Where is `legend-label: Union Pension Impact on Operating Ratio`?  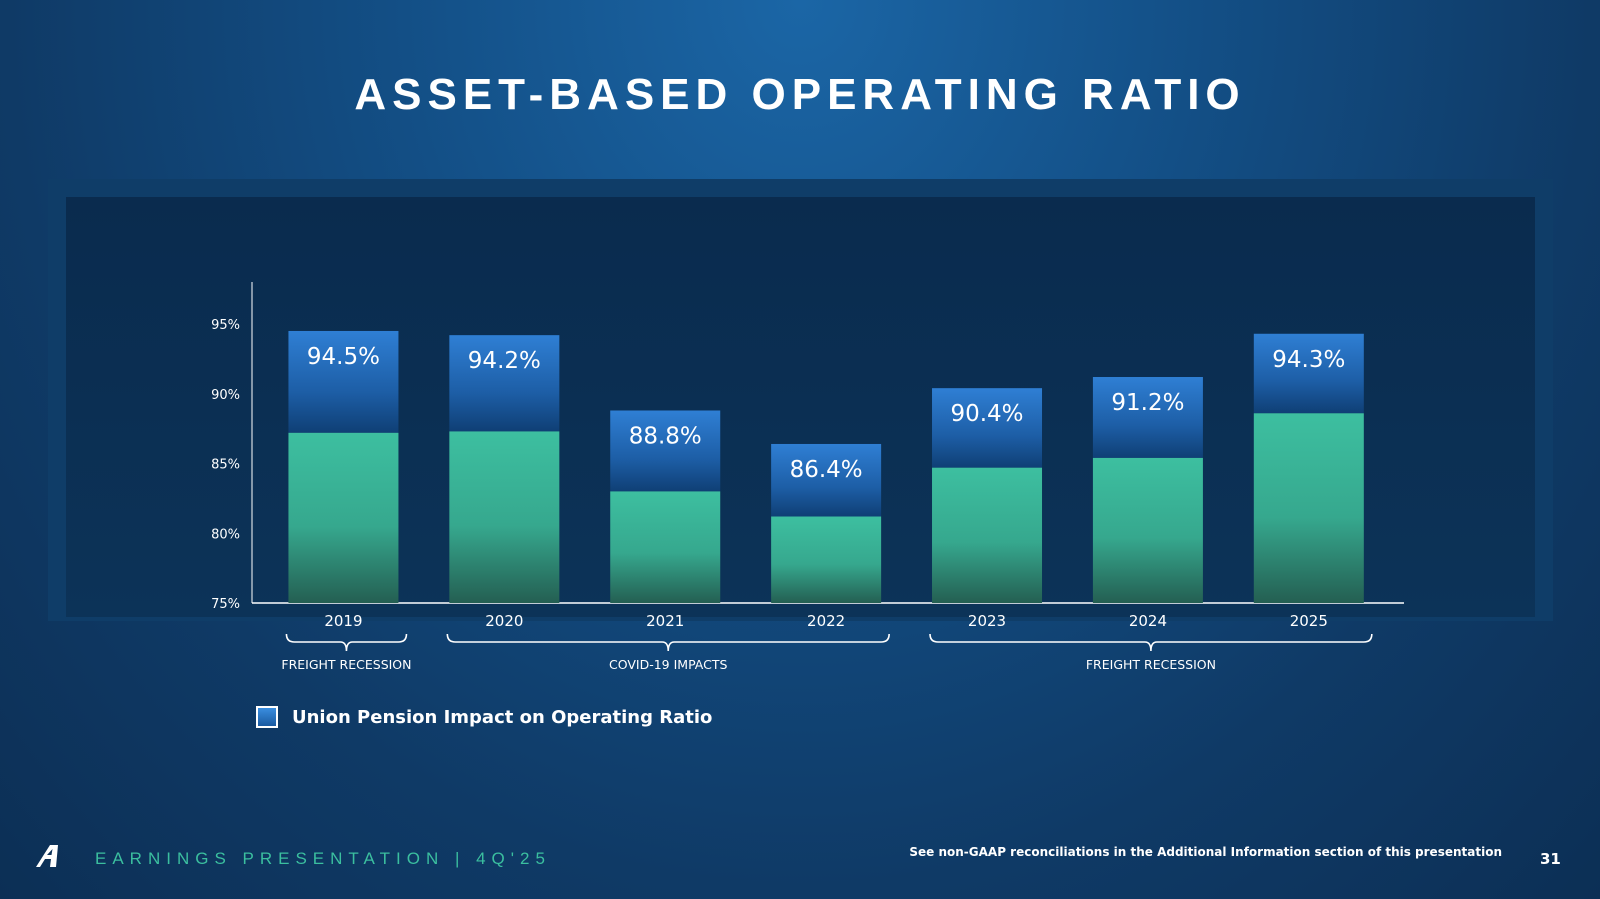 legend-label: Union Pension Impact on Operating Ratio is located at coordinates (502, 717).